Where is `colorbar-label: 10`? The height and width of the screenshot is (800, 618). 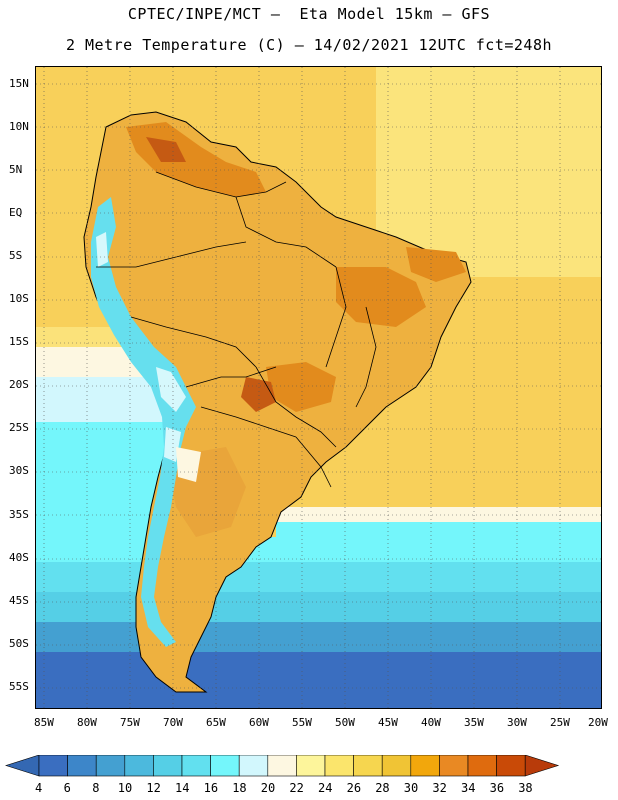
colorbar-label: 10 is located at coordinates (125, 788).